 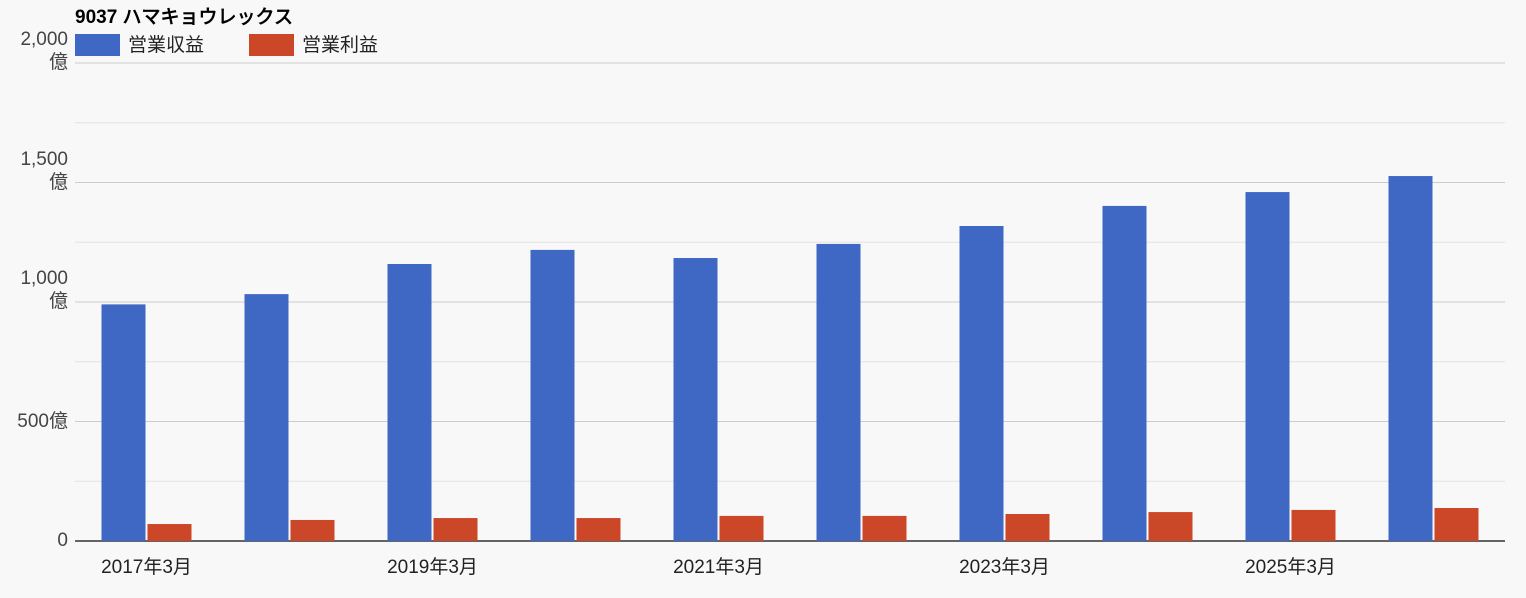 I want to click on legend-label: 営業収益, so click(x=166, y=45).